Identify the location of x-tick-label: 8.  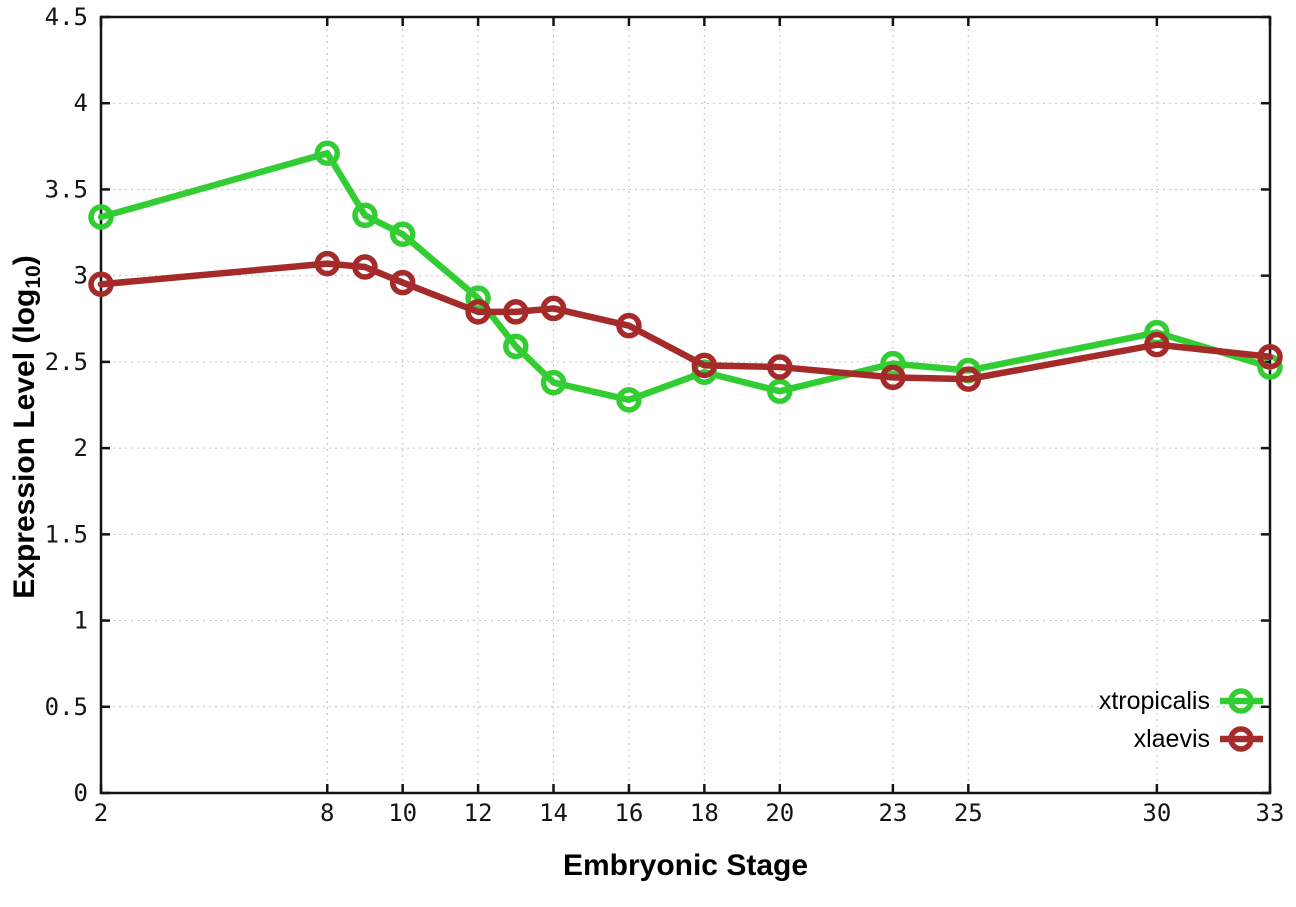
(327, 813).